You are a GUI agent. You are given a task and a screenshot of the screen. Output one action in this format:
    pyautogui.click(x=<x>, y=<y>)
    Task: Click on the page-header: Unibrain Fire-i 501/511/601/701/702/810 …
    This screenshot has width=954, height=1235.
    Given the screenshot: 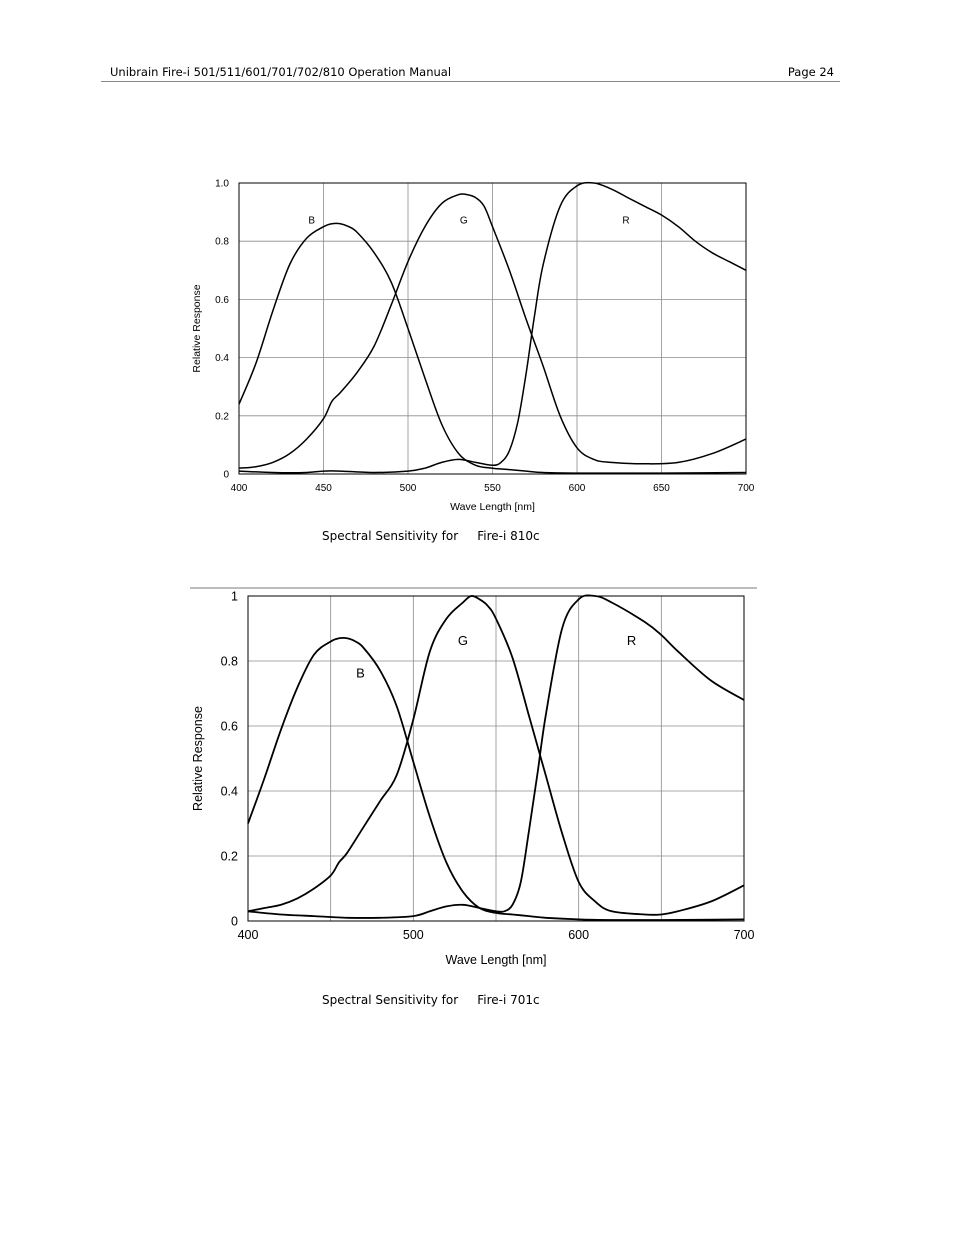 What is the action you would take?
    pyautogui.click(x=470, y=73)
    